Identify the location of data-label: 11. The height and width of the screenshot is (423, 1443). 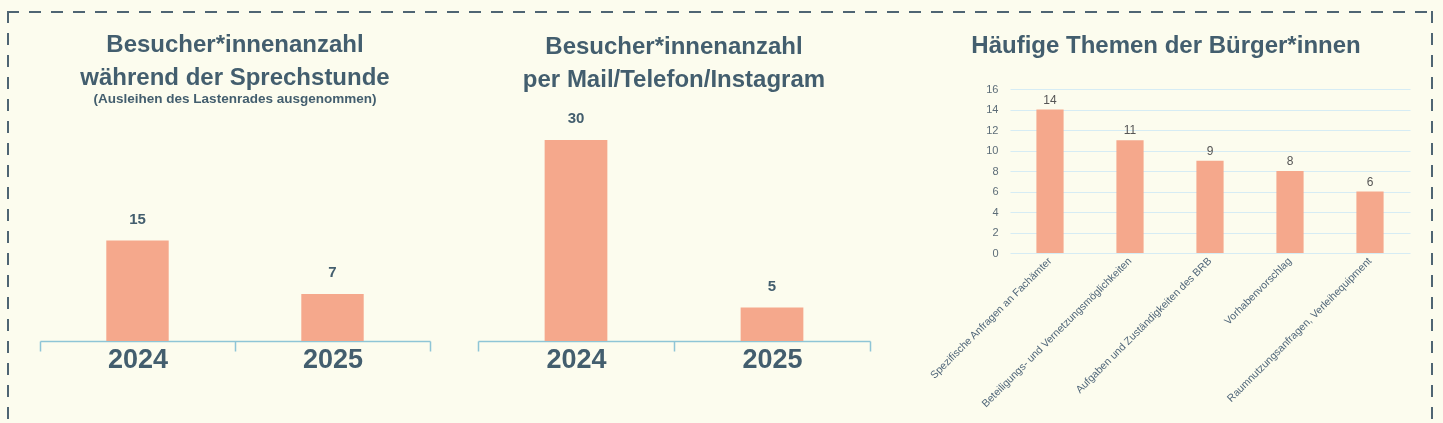
(1130, 130).